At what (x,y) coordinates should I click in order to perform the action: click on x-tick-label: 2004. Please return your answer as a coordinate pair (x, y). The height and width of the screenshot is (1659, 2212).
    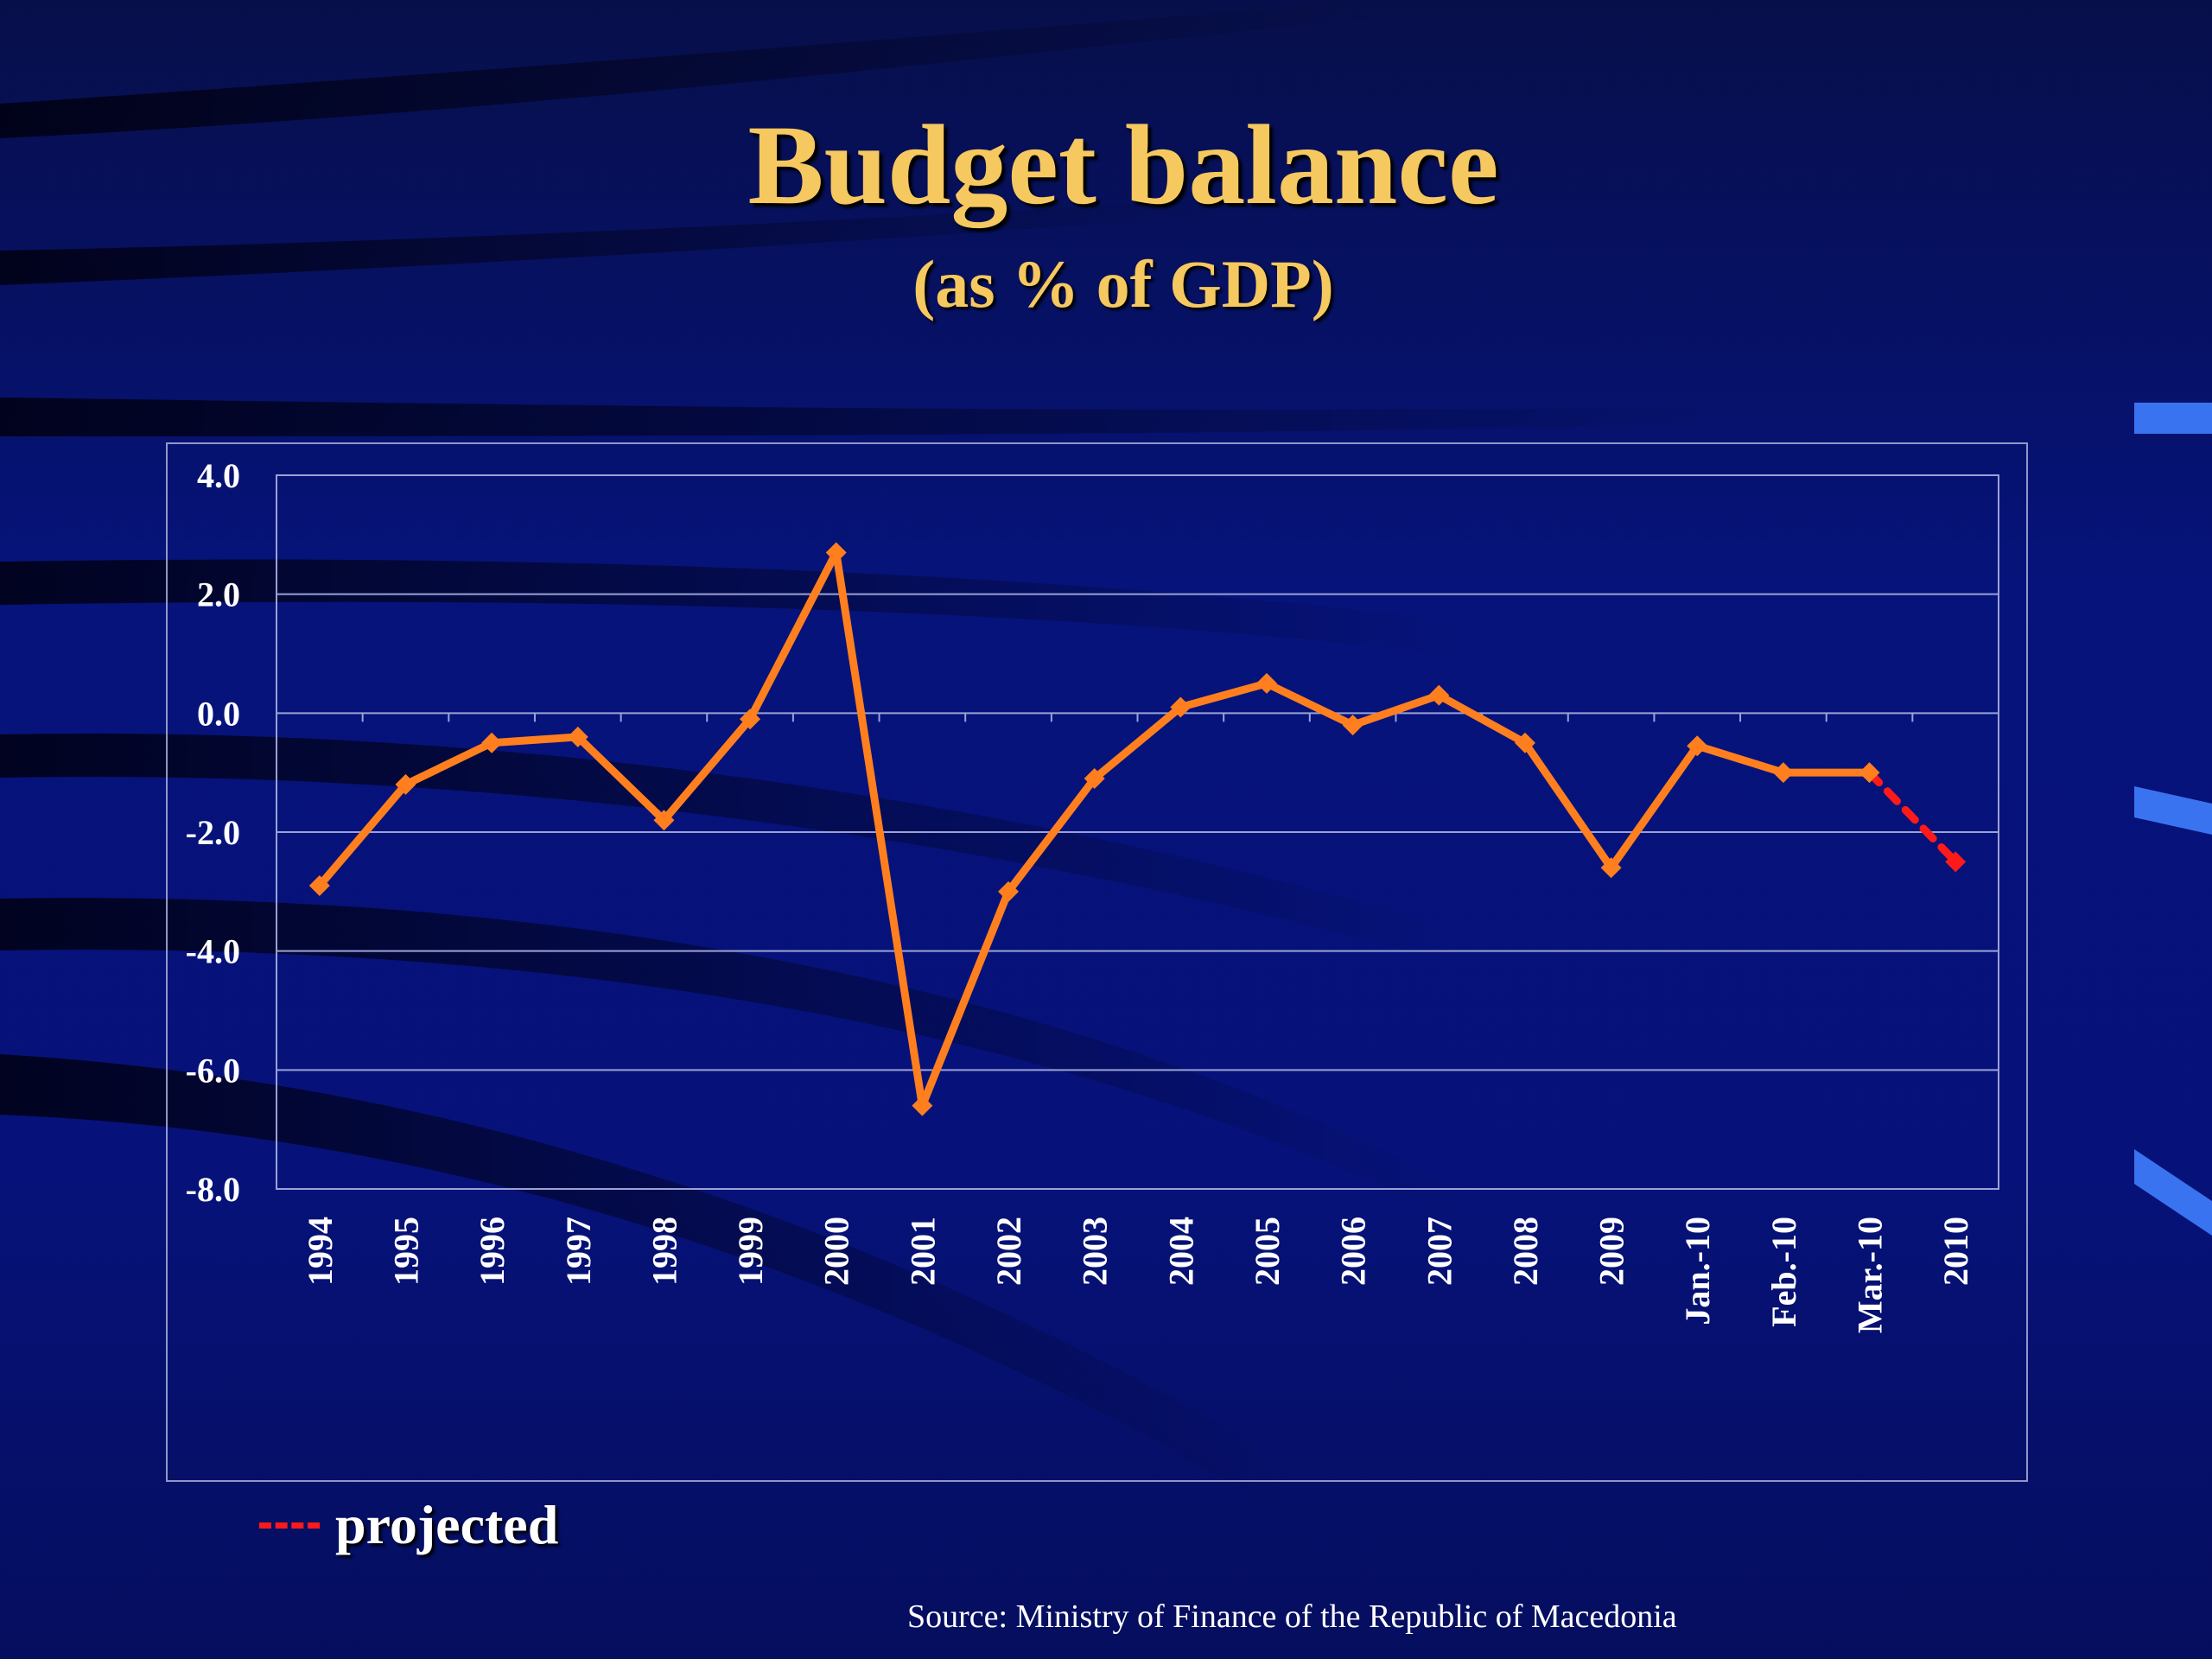
    Looking at the image, I should click on (1180, 1251).